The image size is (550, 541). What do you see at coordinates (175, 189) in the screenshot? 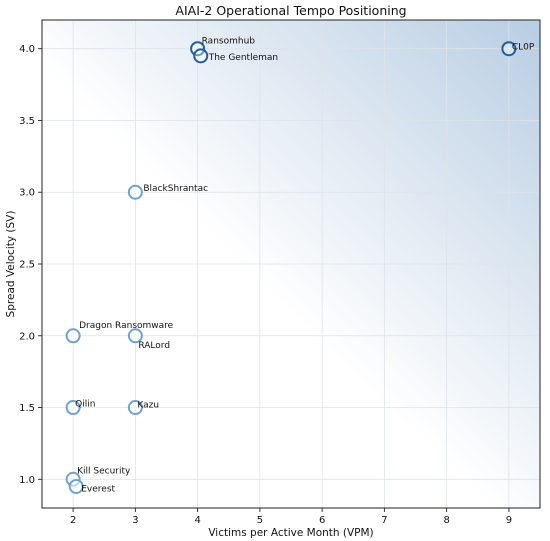
I see `point-label: BlackShrantac` at bounding box center [175, 189].